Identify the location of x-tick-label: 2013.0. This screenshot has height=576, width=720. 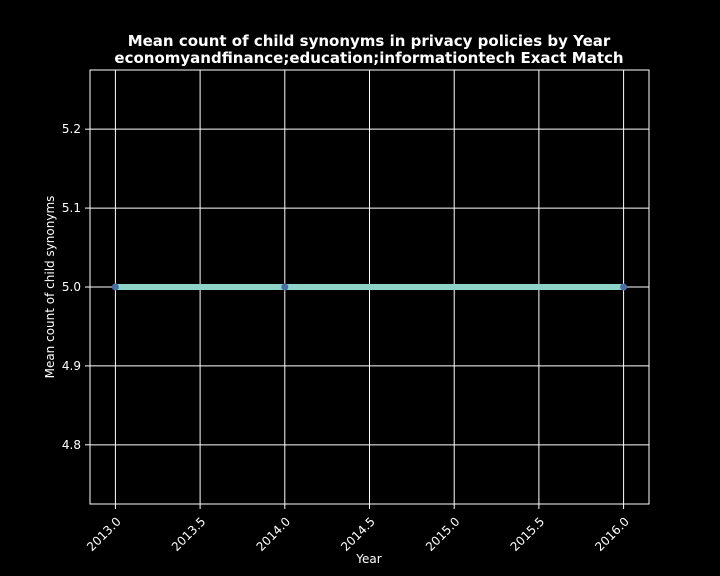
(104, 534).